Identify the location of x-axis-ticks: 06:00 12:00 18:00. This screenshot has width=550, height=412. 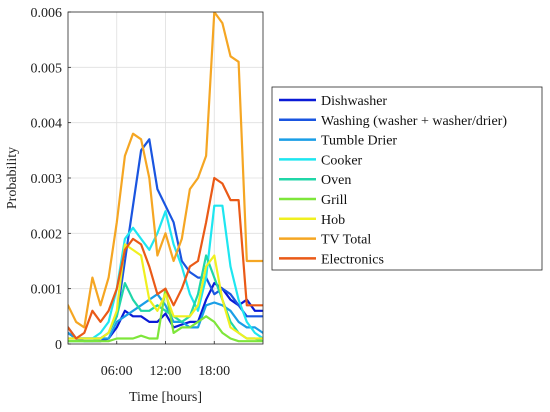
(165, 360).